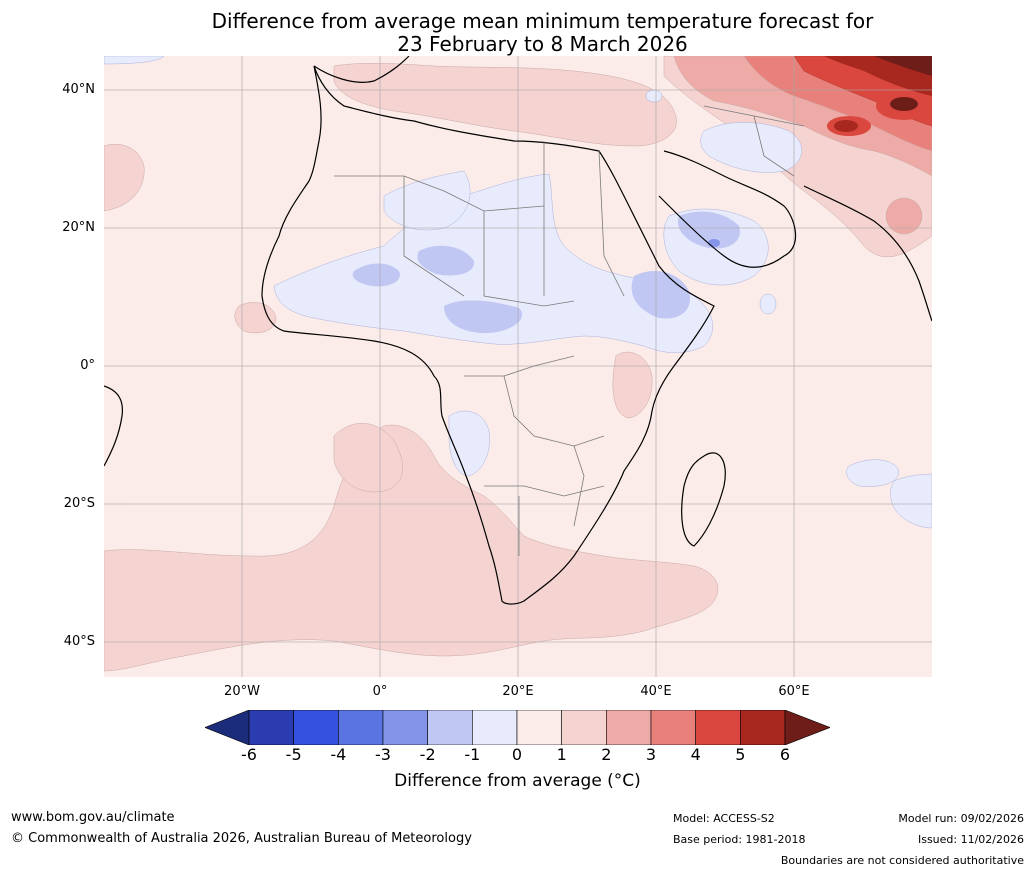 The image size is (1035, 873). What do you see at coordinates (249, 754) in the screenshot?
I see `colorbar-tick-label: -6` at bounding box center [249, 754].